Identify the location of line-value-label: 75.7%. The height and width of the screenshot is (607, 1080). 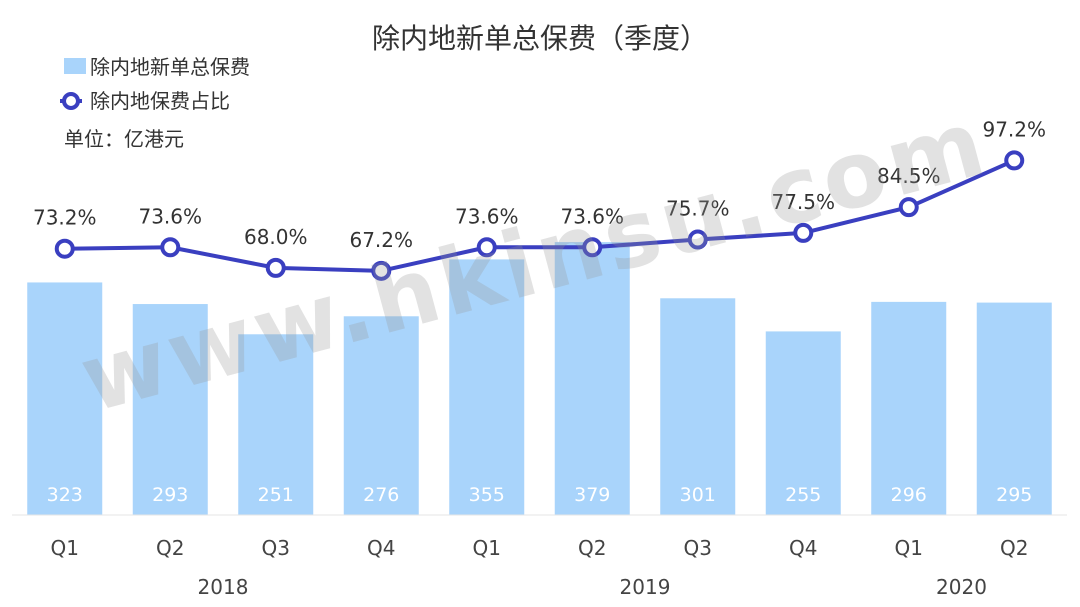
(698, 209).